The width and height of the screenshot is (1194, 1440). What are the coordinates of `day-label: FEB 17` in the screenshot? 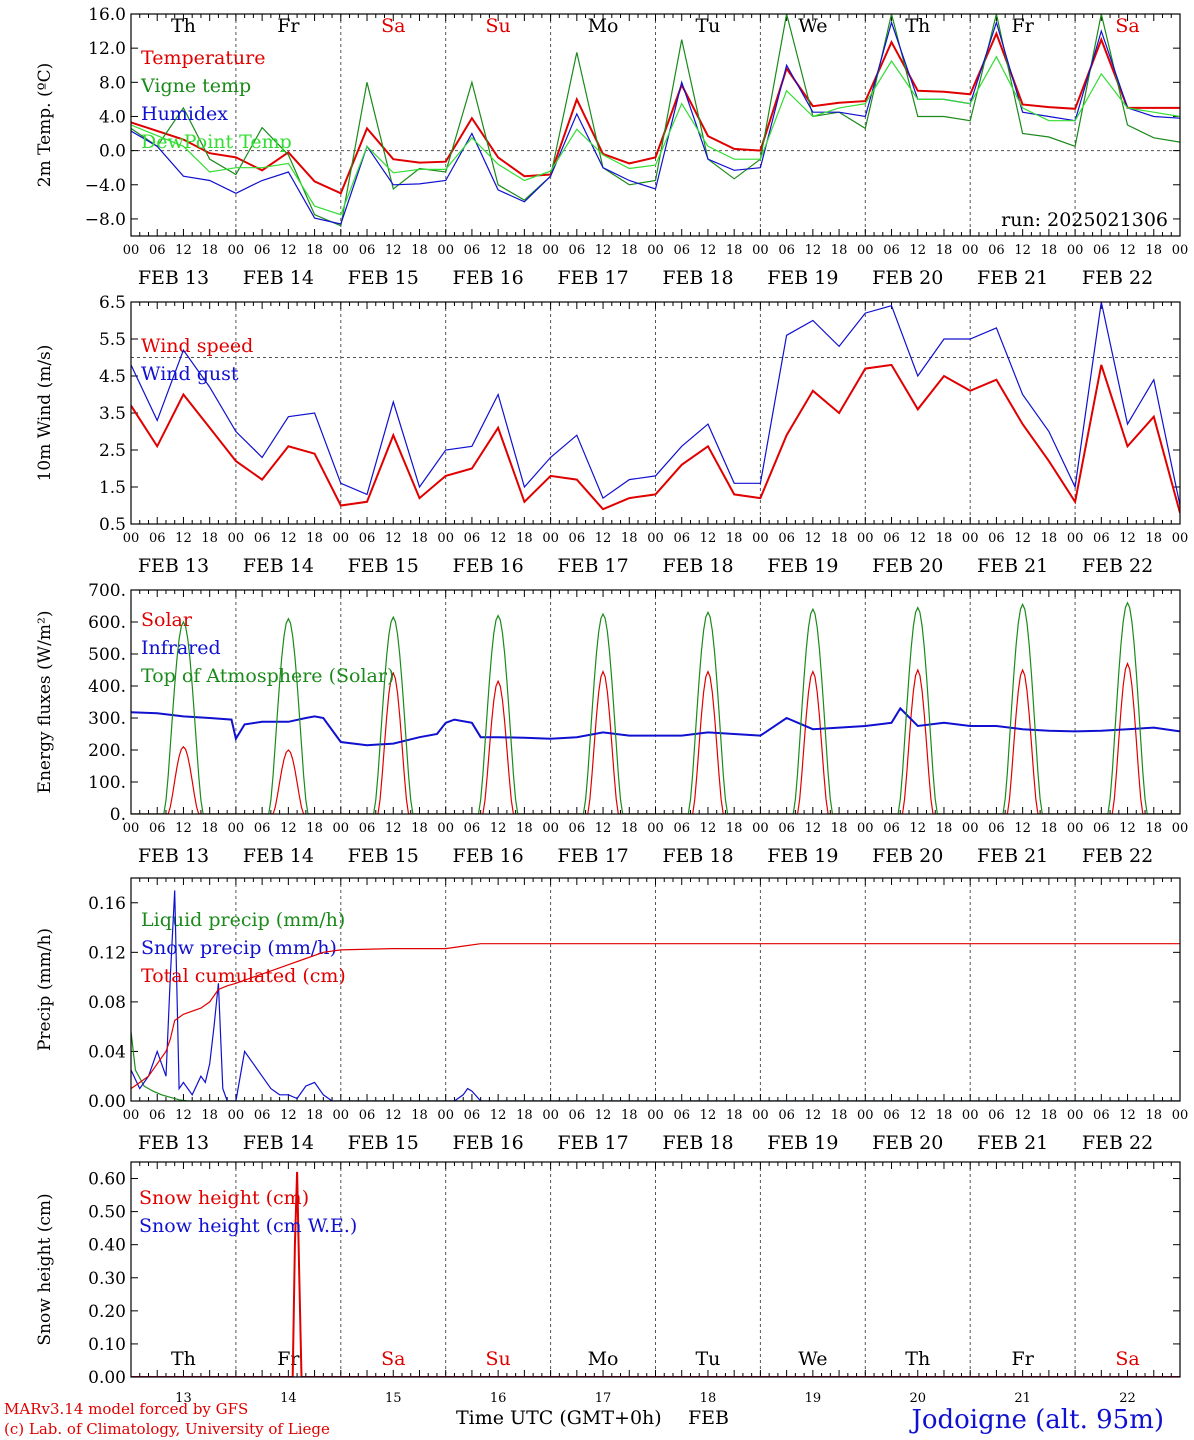 It's located at (592, 278).